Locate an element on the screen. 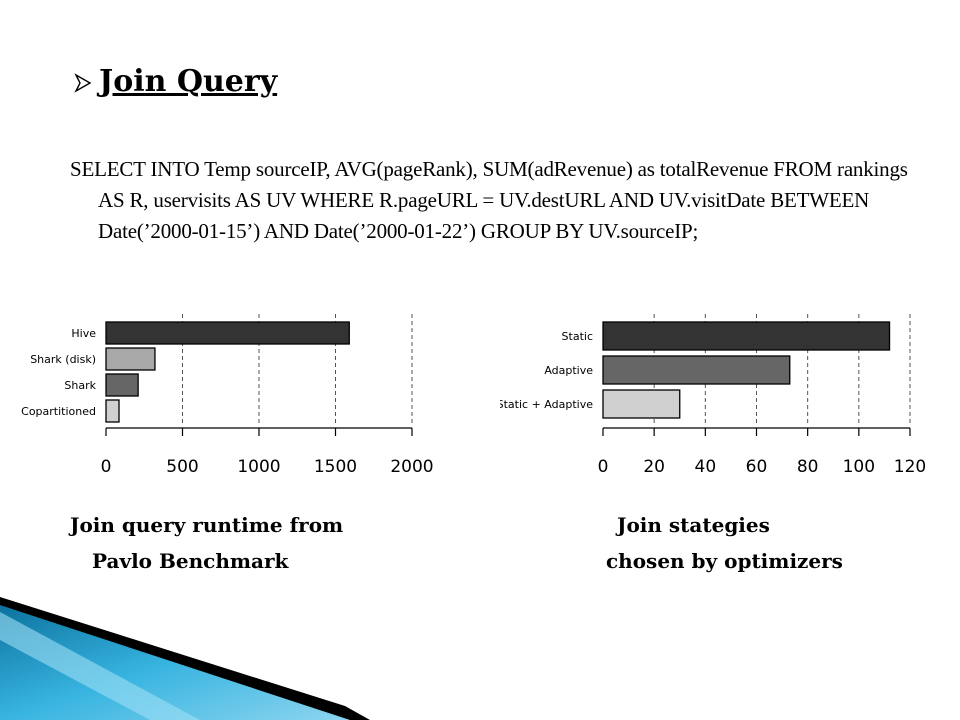  x-tick-label: 80 is located at coordinates (808, 467).